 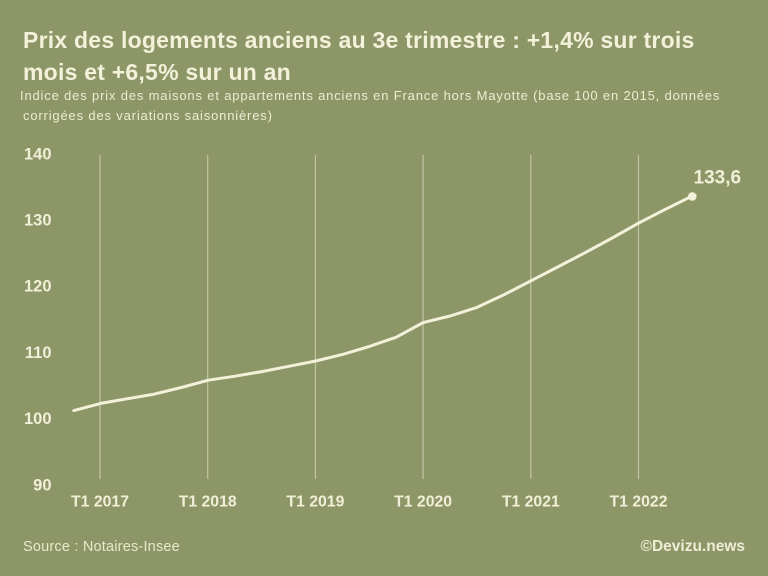 I want to click on svg-text: T1 2022, so click(x=639, y=502).